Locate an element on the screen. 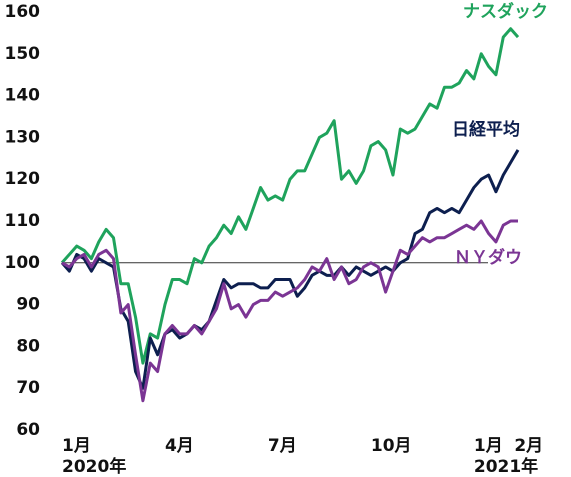  y-tick-label: 160 is located at coordinates (23, 12).